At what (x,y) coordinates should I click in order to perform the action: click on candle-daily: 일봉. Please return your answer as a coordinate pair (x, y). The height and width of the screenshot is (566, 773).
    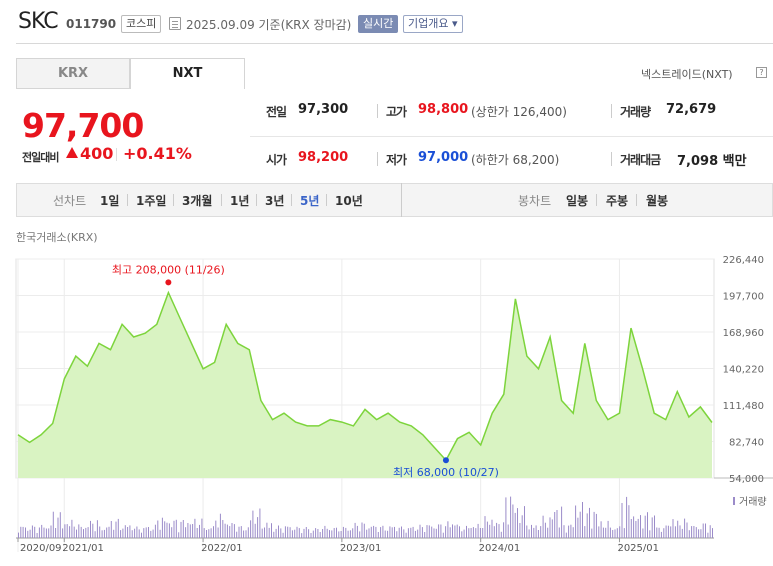
    Looking at the image, I should click on (577, 201).